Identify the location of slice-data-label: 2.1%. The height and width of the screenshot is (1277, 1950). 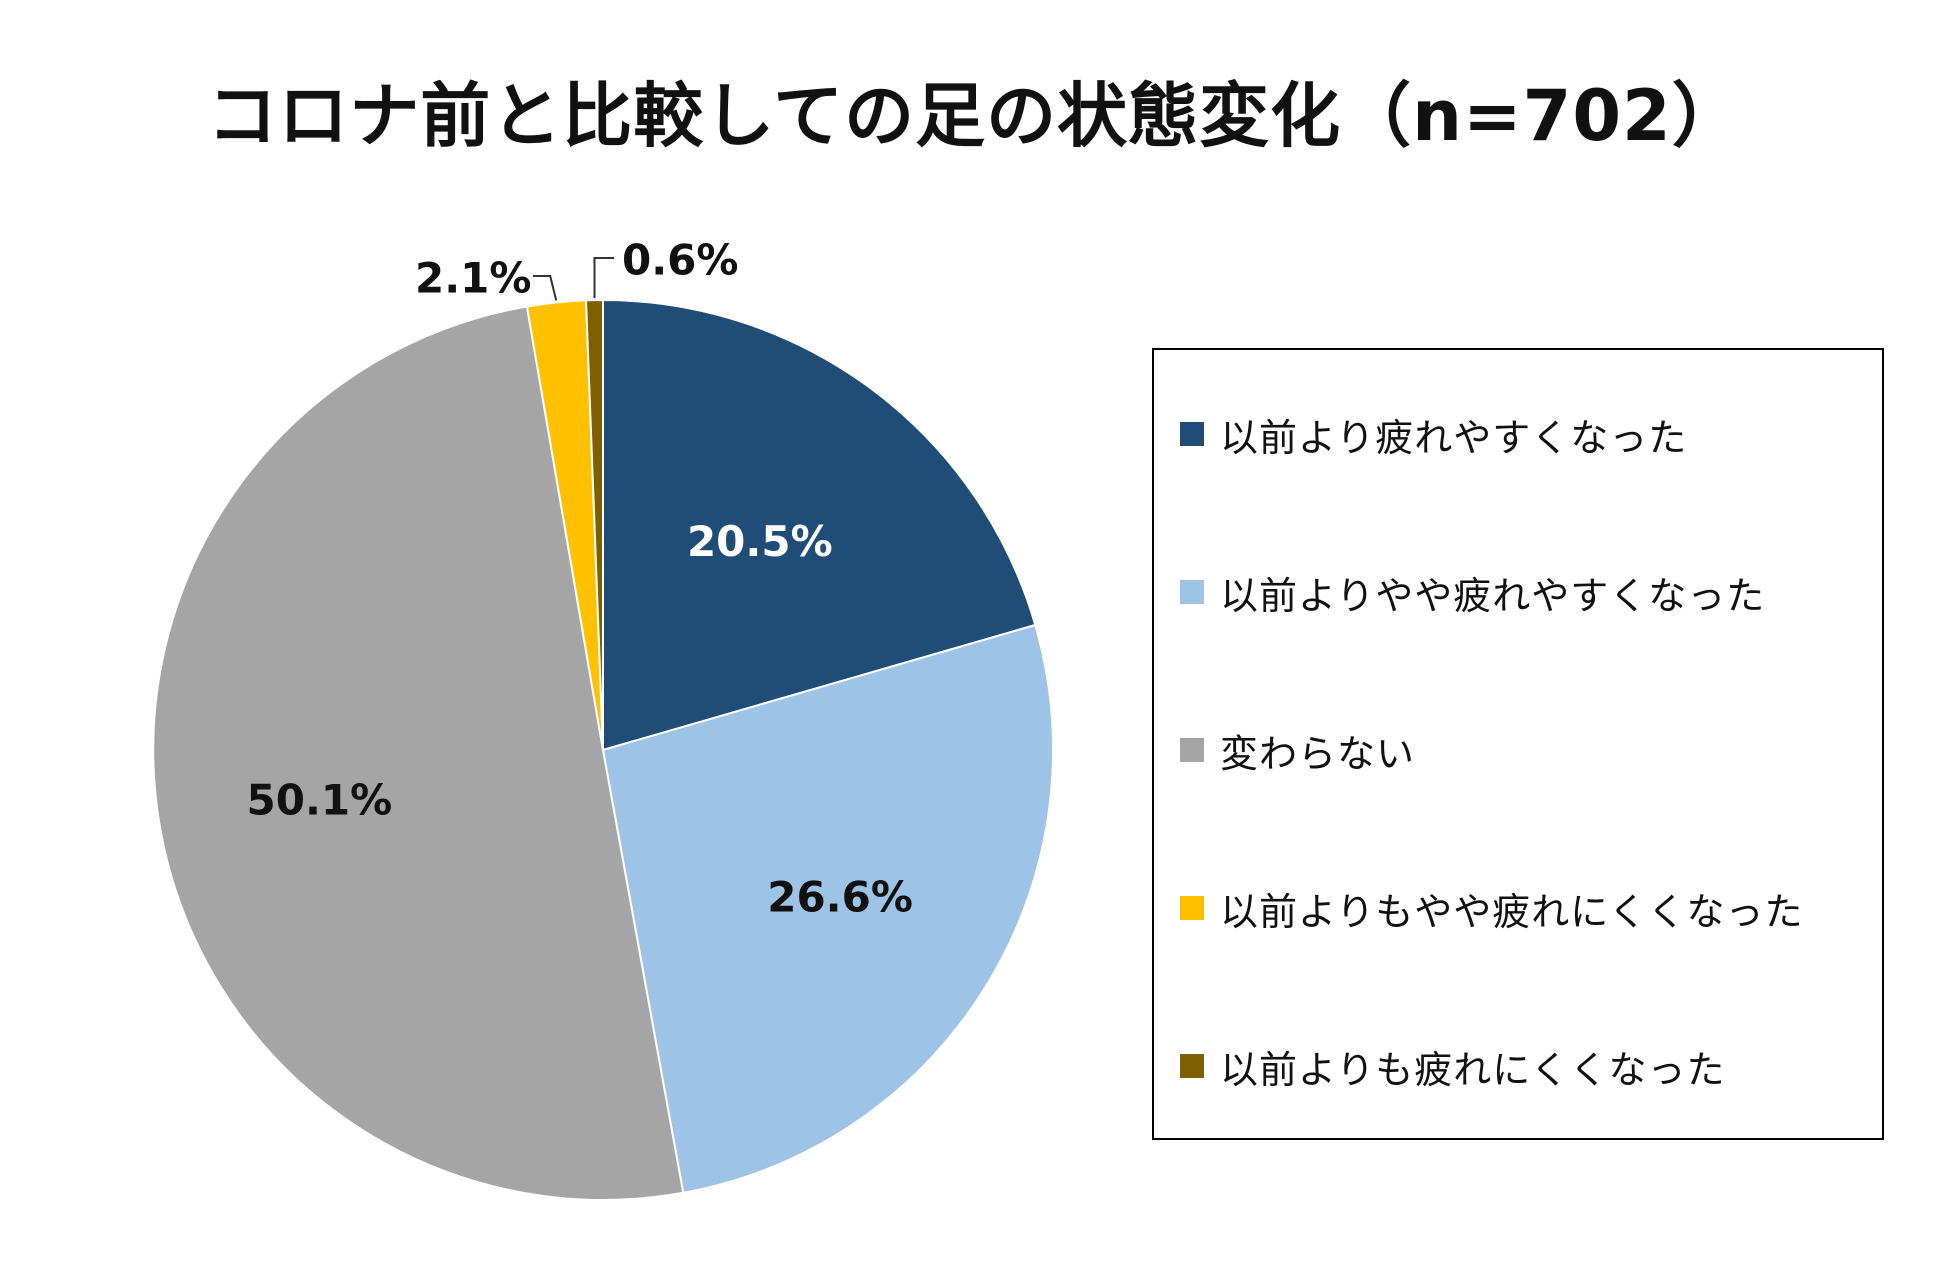
(473, 278).